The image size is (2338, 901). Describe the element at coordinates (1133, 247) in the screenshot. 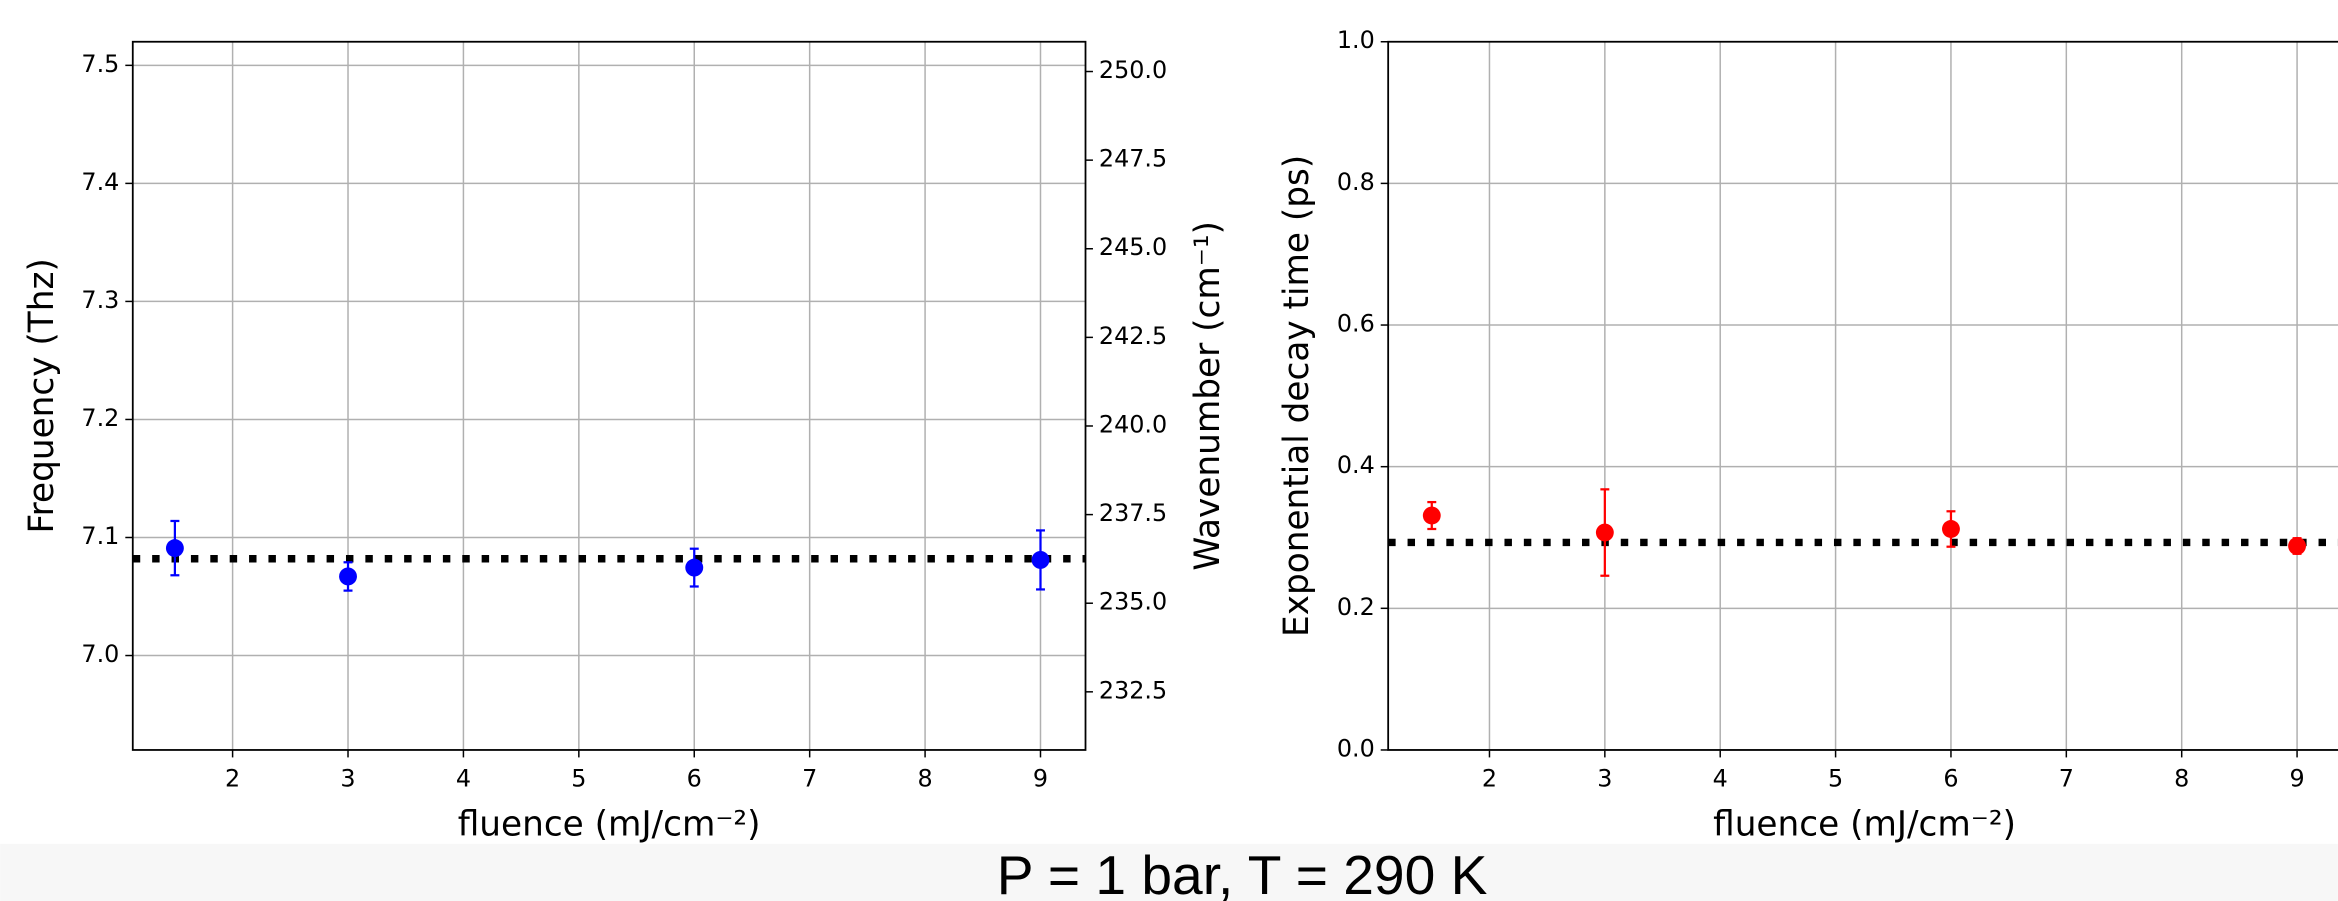

I see `y2-tick-label: 245.0` at that location.